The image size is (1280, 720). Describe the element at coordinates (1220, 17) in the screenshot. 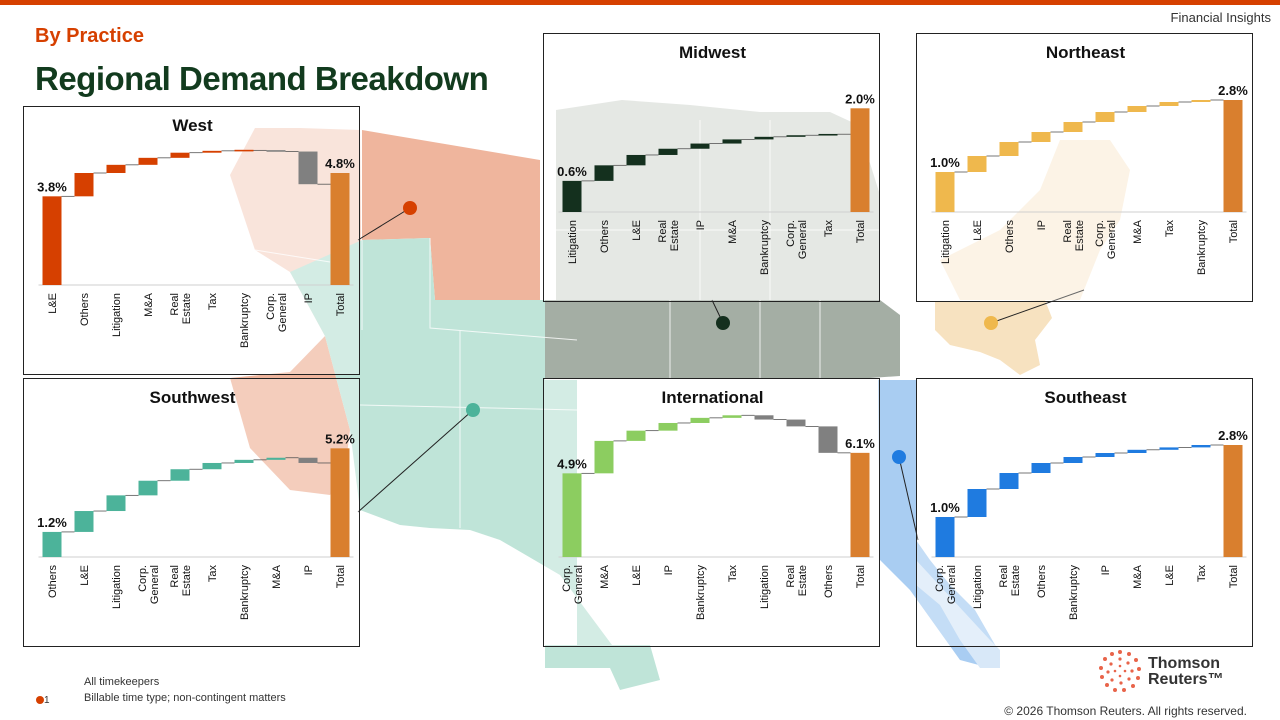

I see `brand-tag: Financial Insights` at that location.